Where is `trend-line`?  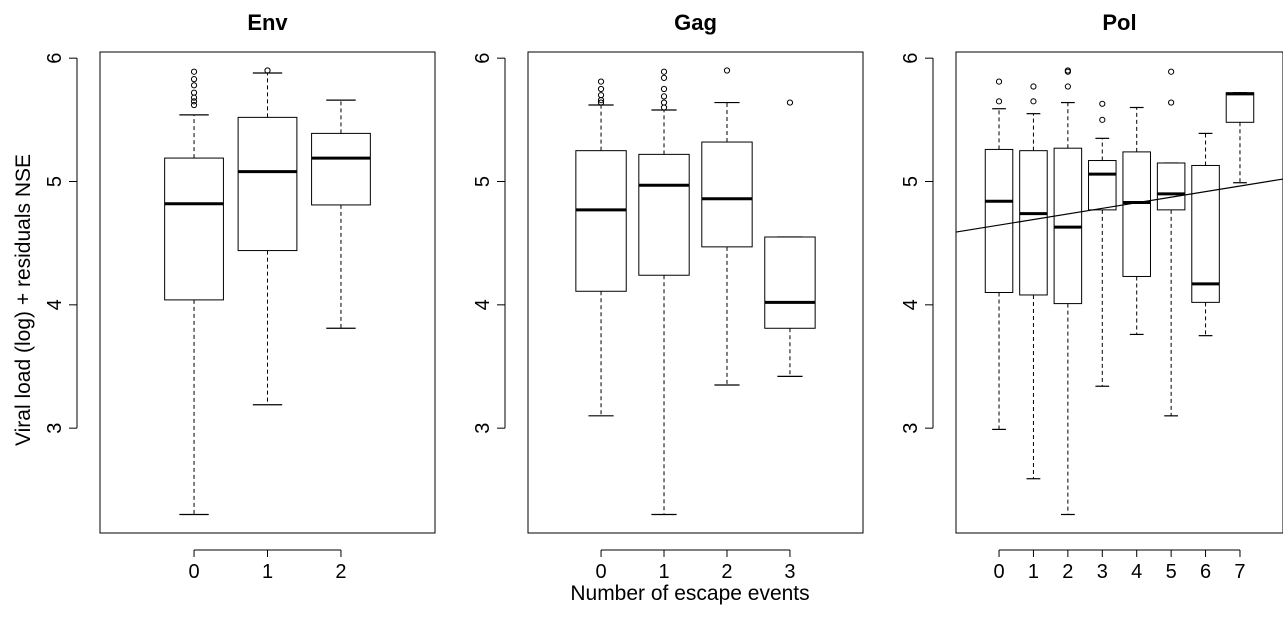 trend-line is located at coordinates (1119, 205).